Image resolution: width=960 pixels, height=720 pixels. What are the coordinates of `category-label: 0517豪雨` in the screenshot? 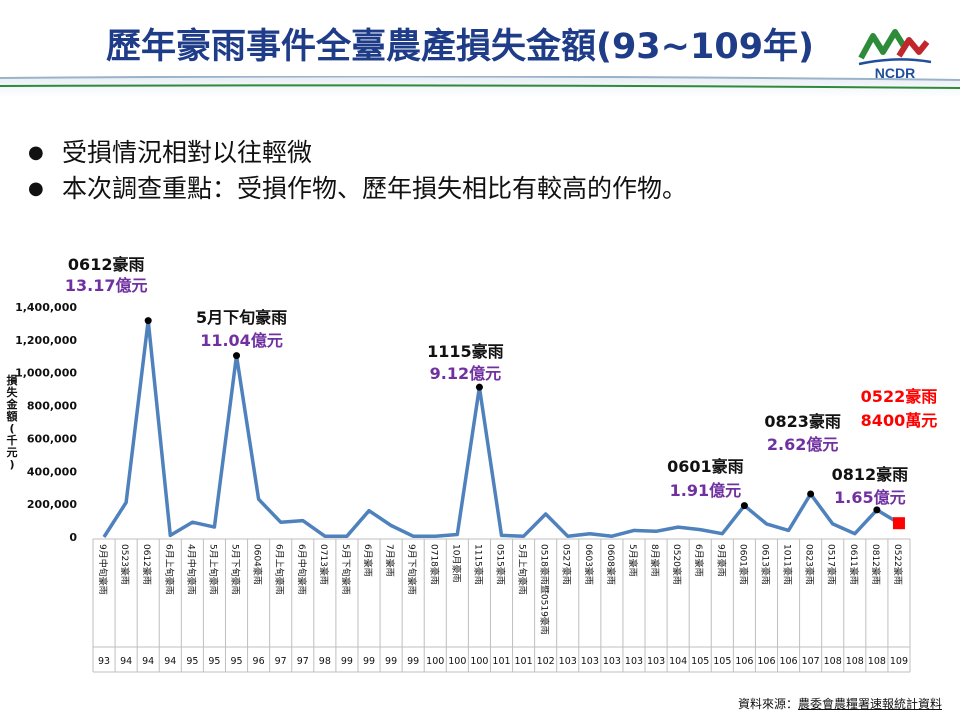 It's located at (832, 564).